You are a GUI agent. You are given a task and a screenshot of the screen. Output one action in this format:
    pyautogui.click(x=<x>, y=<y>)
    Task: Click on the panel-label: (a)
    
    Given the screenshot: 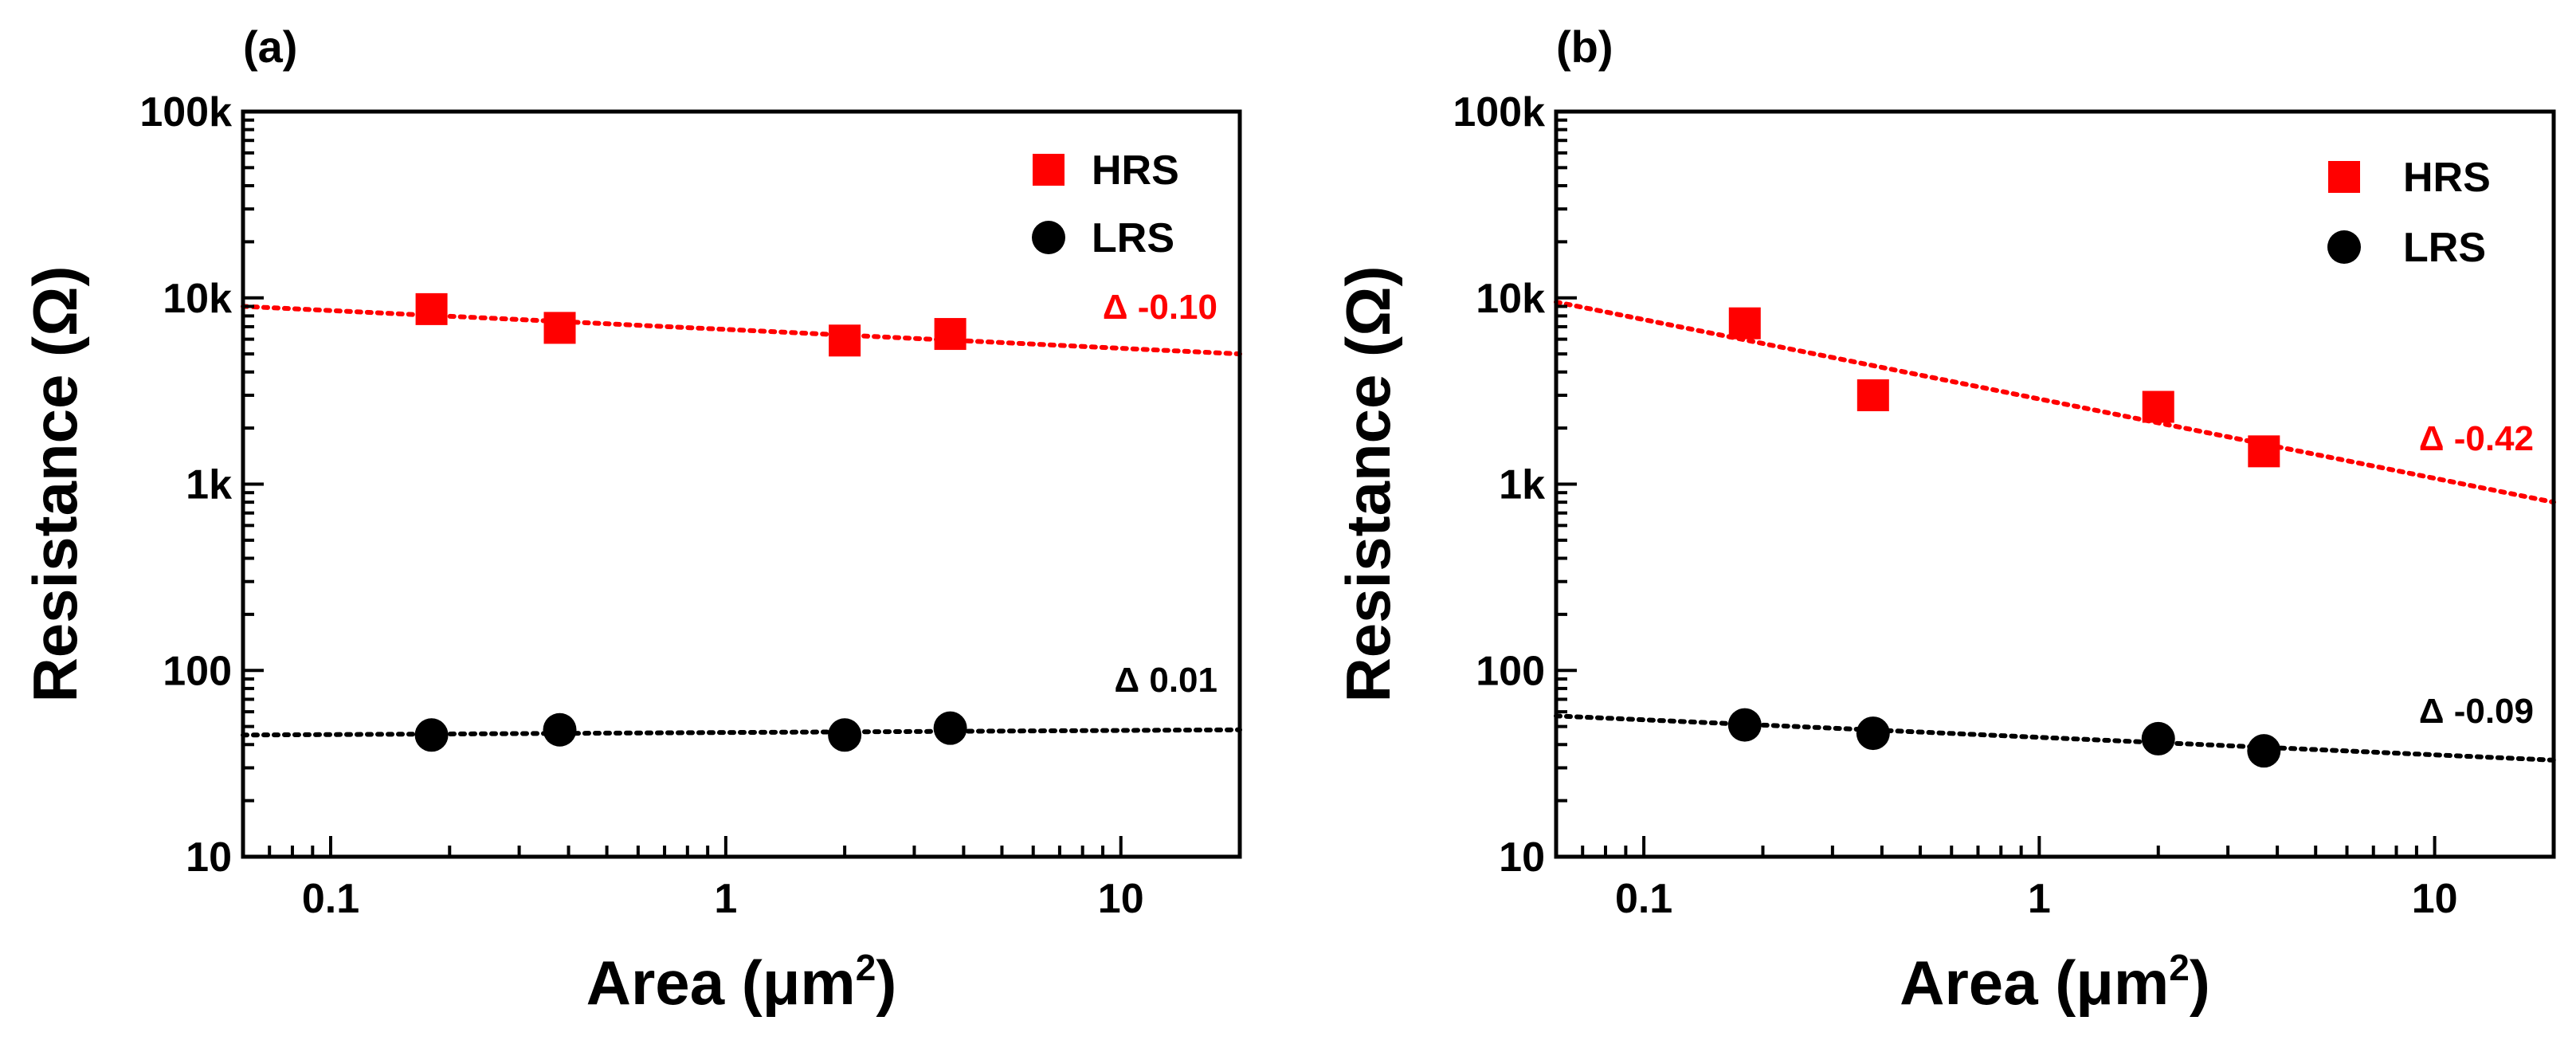 What is the action you would take?
    pyautogui.click(x=270, y=47)
    